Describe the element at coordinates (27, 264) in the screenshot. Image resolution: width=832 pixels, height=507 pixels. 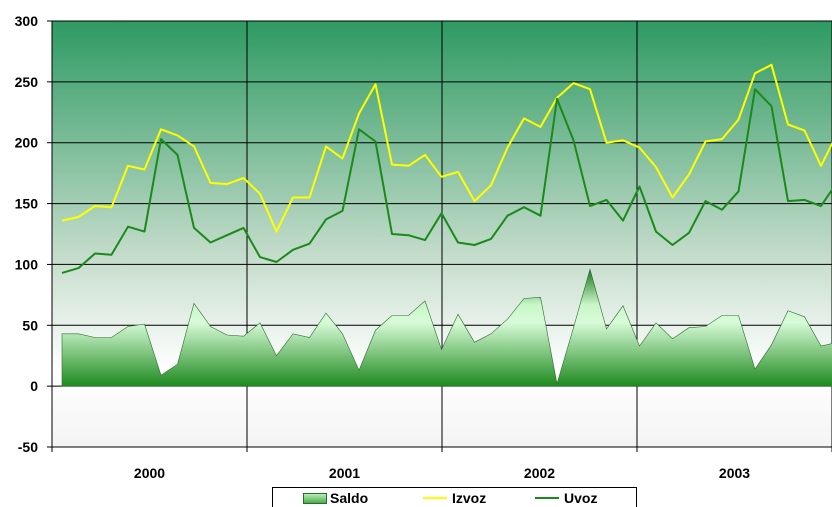
I see `y-tick-label: 100` at that location.